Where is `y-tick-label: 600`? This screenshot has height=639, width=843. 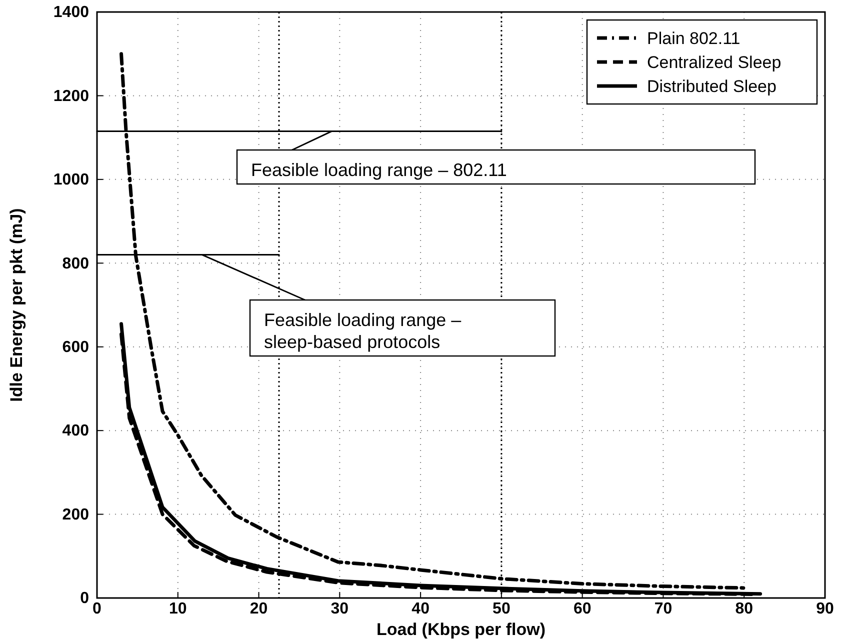 y-tick-label: 600 is located at coordinates (76, 347).